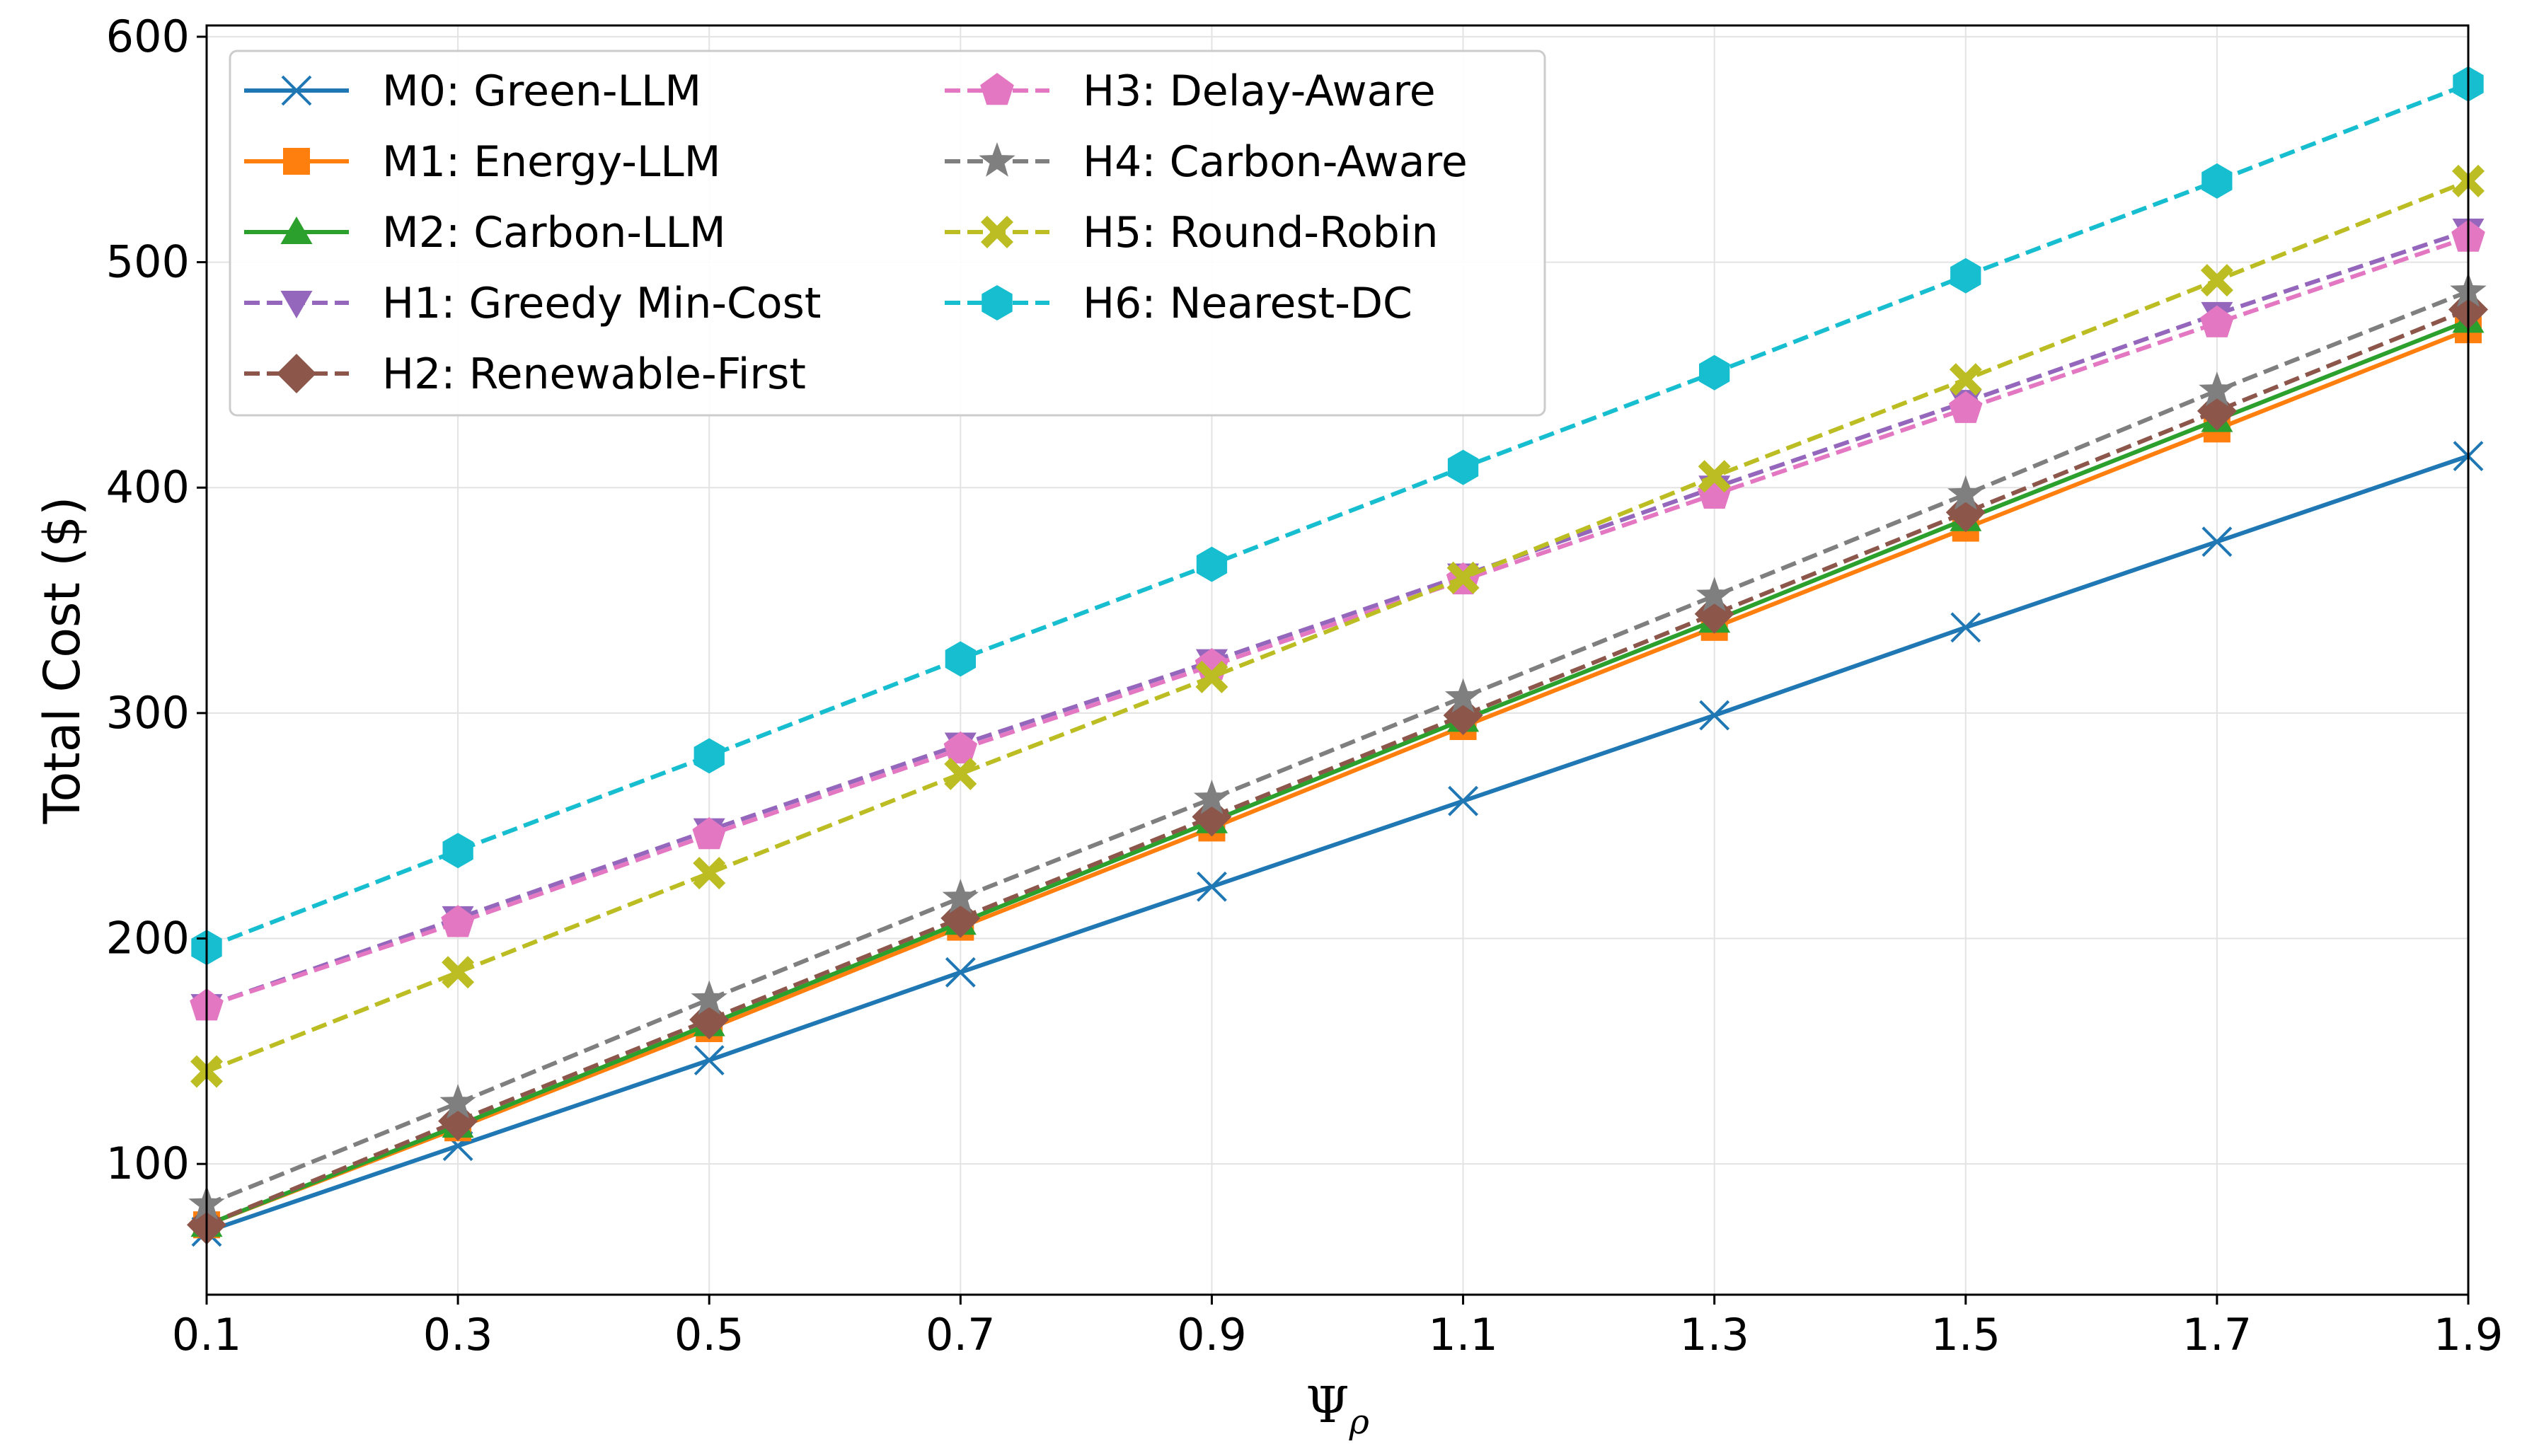 The height and width of the screenshot is (1456, 2527). Describe the element at coordinates (961, 1334) in the screenshot. I see `x-tick-label: 0.7` at that location.